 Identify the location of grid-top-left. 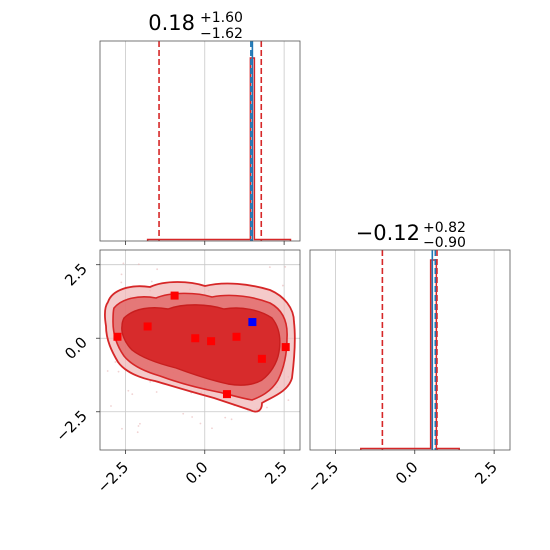
(204, 141).